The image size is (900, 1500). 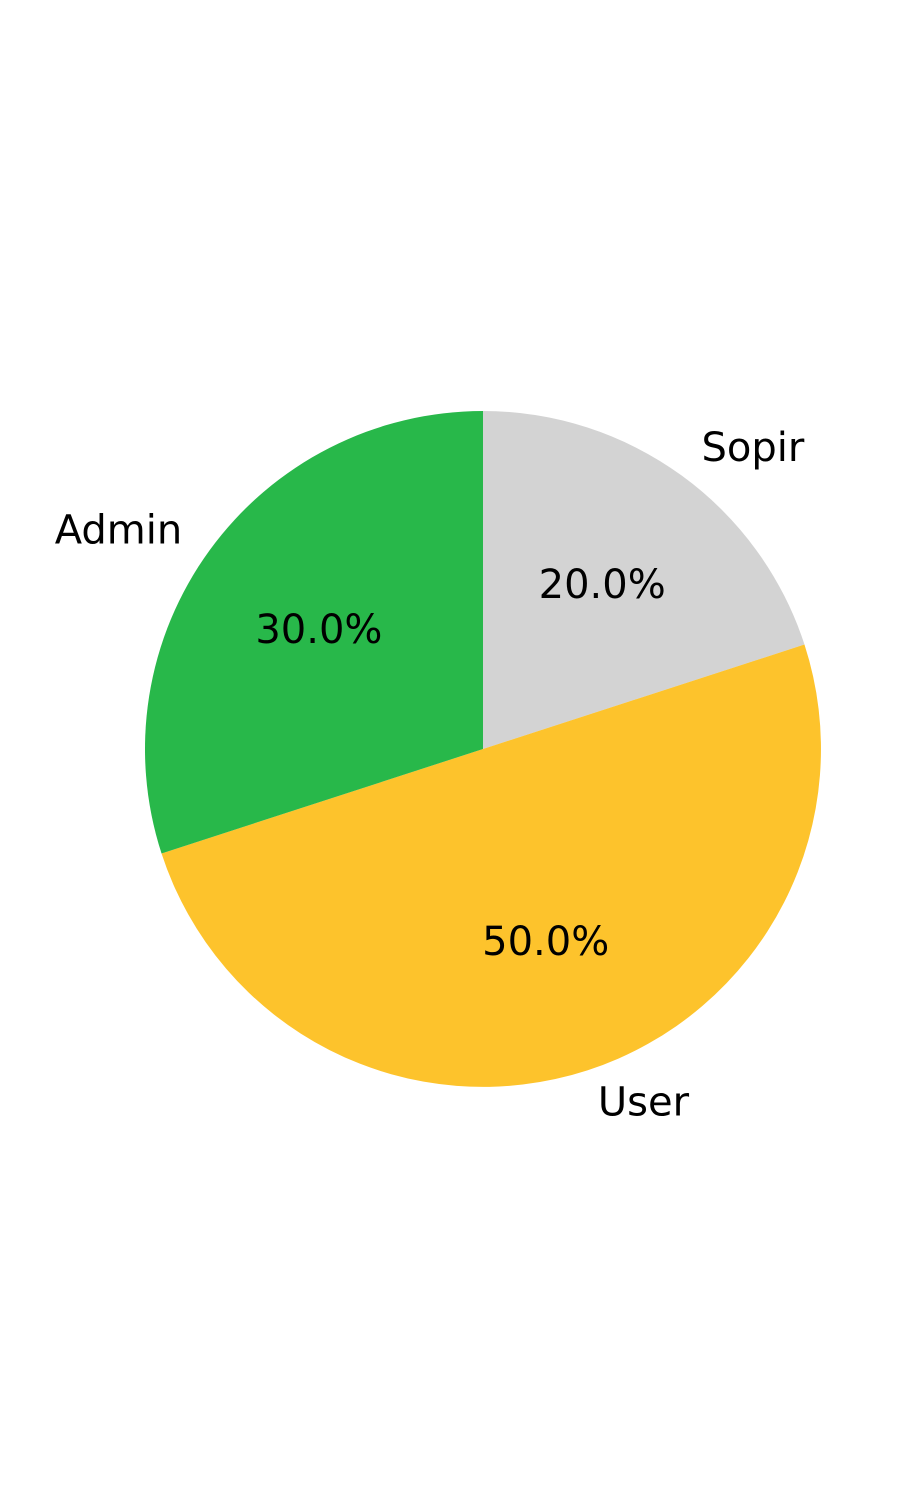 What do you see at coordinates (318, 630) in the screenshot?
I see `slice-percent-admin: 30.0%` at bounding box center [318, 630].